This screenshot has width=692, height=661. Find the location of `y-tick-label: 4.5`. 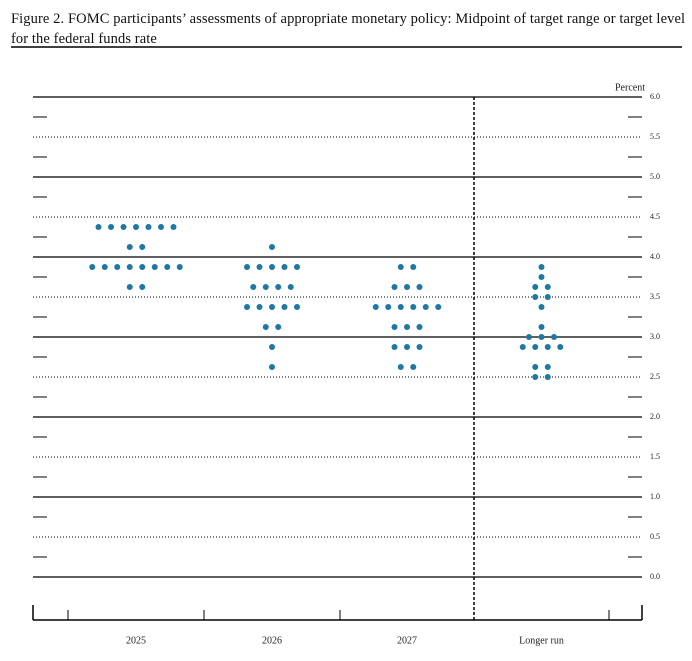

y-tick-label: 4.5 is located at coordinates (655, 216).